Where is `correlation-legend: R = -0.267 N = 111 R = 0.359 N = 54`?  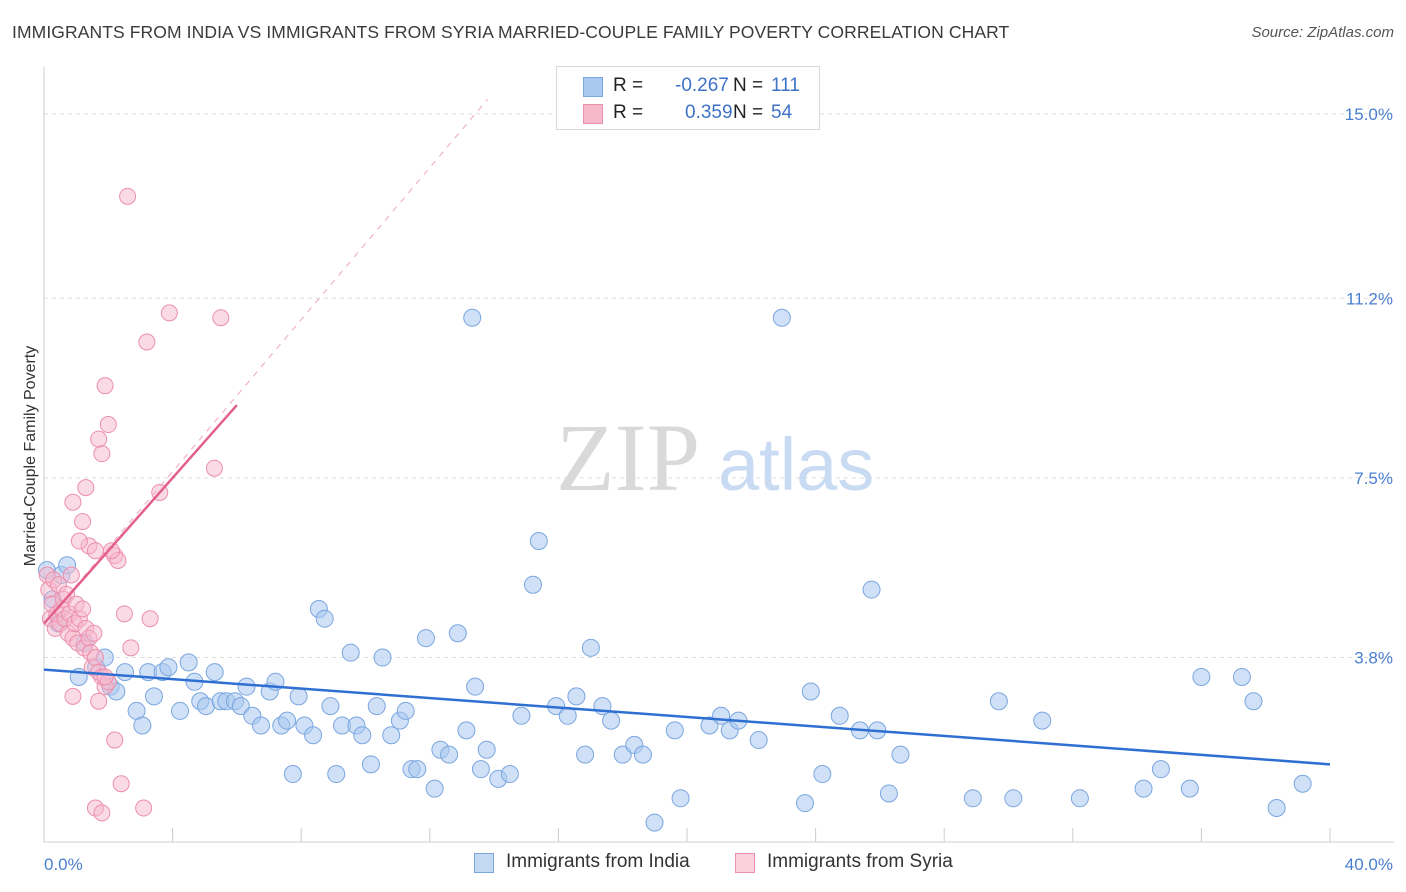
correlation-legend: R = -0.267 N = 111 R = 0.359 N = 54 is located at coordinates (688, 98).